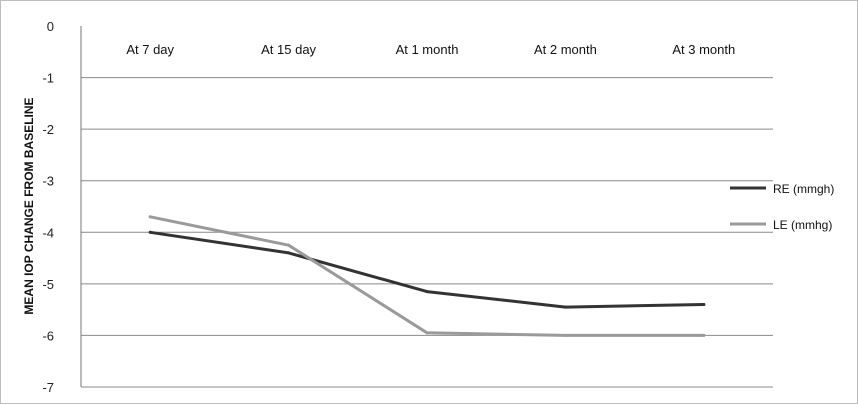 This screenshot has width=858, height=405. Describe the element at coordinates (48, 181) in the screenshot. I see `y-tick-label: -3` at that location.